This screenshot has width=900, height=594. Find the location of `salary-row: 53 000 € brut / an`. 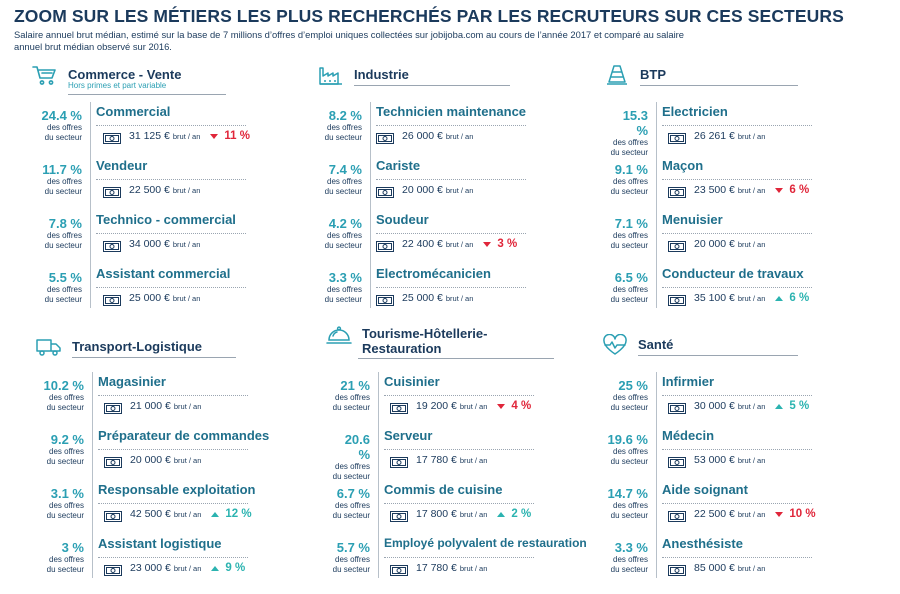

salary-row: 53 000 € brut / an is located at coordinates (716, 461).